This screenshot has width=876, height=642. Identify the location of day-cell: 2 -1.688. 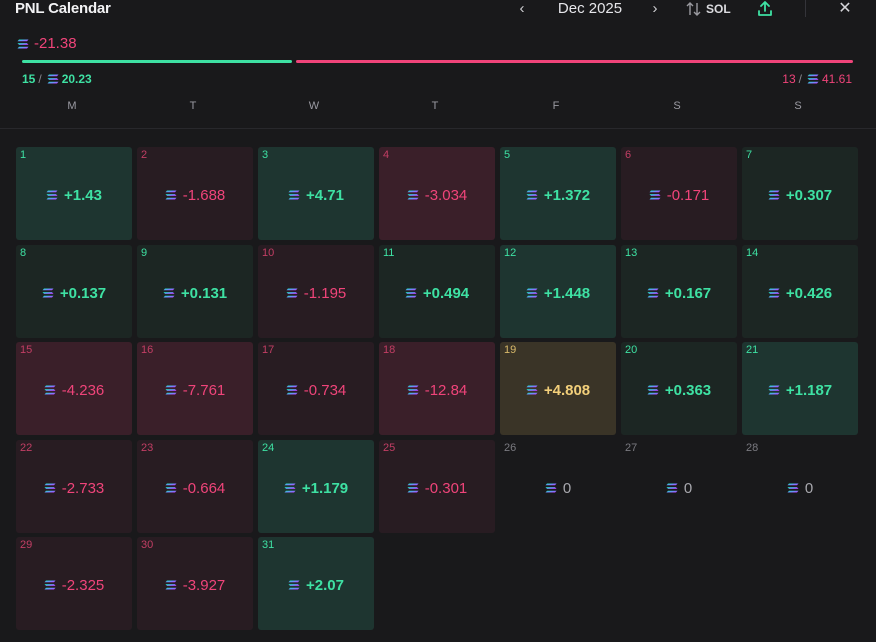
(195, 193).